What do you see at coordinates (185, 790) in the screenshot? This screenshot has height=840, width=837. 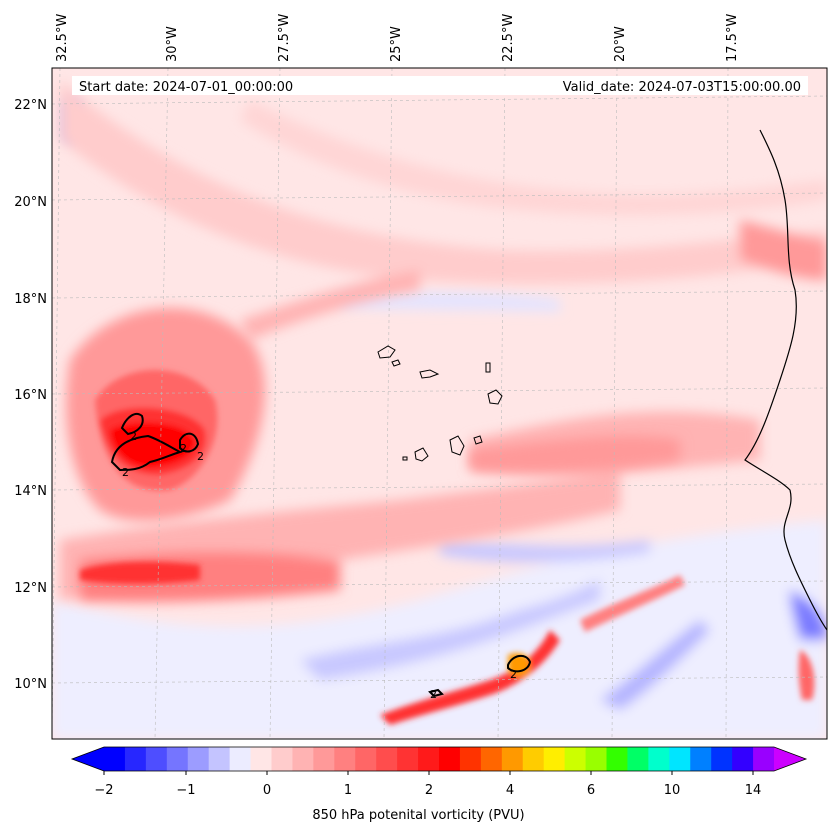 I see `colorbar-tick-label: −1` at bounding box center [185, 790].